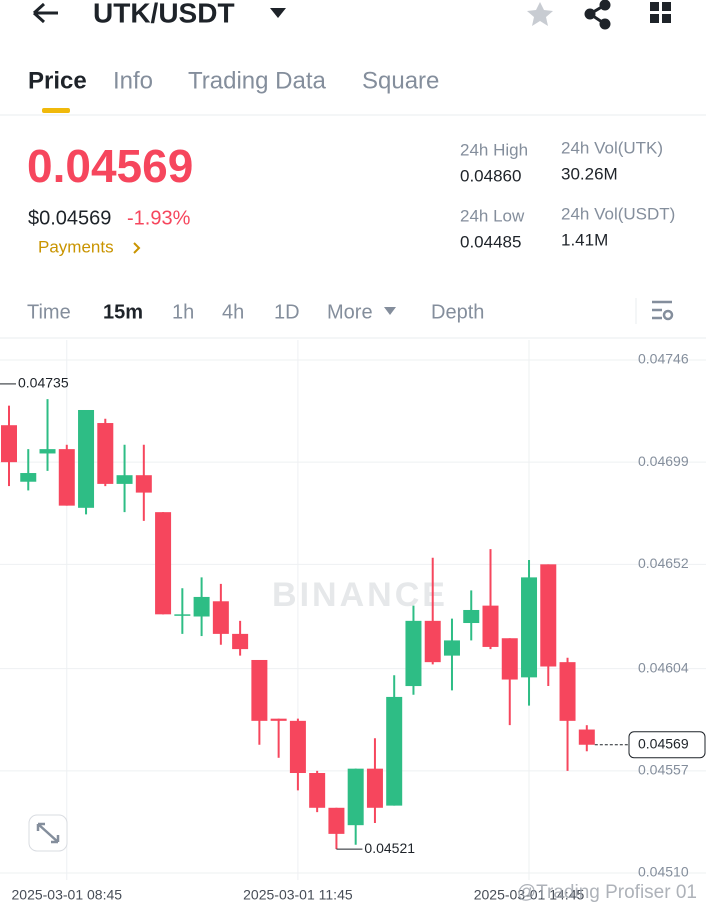 The height and width of the screenshot is (915, 706). Describe the element at coordinates (287, 312) in the screenshot. I see `interval: 1D` at that location.